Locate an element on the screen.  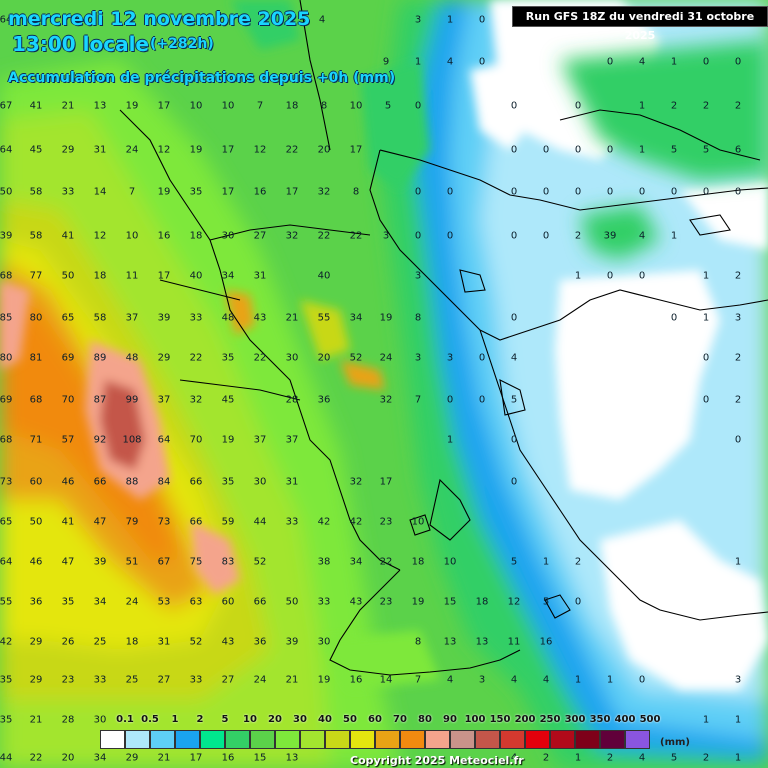
precip-value: 85 is located at coordinates (6, 318).